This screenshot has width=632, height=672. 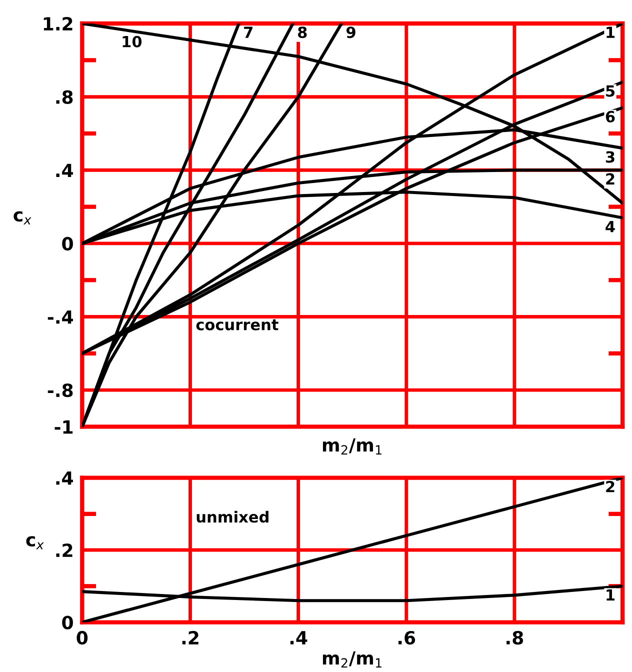 I want to click on x-tick-label: .8, so click(x=515, y=637).